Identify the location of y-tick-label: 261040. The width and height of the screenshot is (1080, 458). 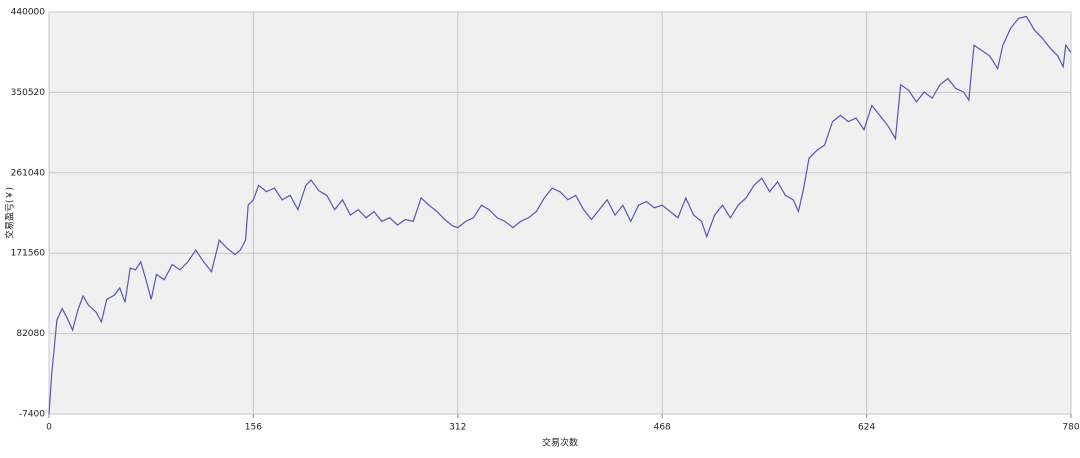
(28, 173).